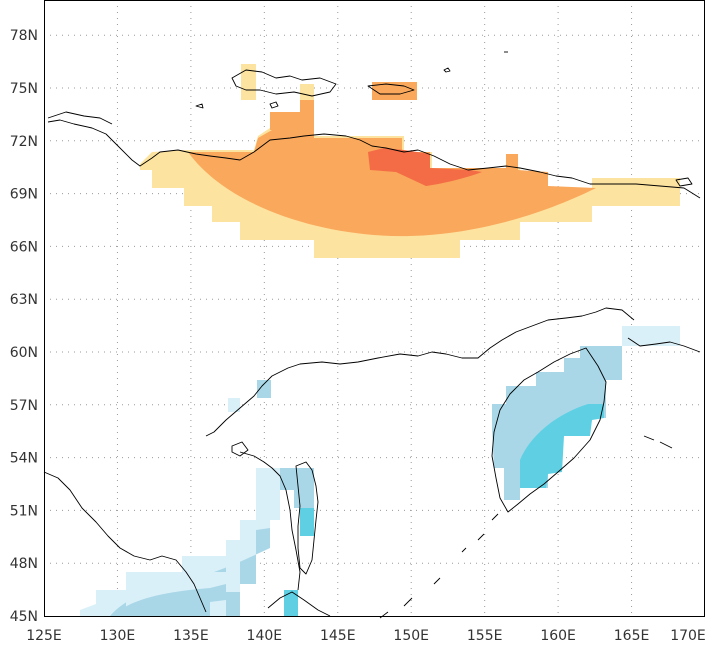 The height and width of the screenshot is (645, 705). I want to click on kamchatka-light-patch, so click(615, 363).